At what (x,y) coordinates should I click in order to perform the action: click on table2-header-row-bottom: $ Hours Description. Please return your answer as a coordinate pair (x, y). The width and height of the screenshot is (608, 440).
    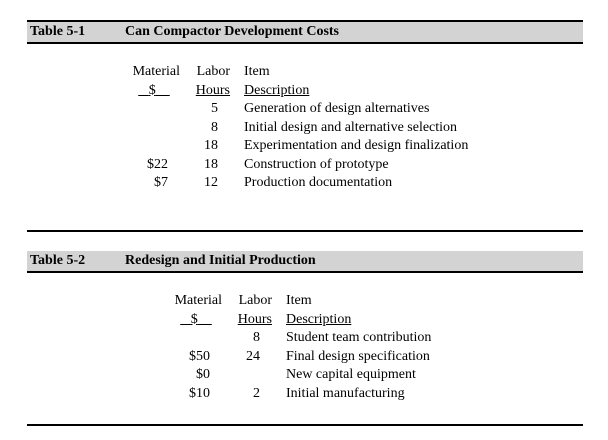
    Looking at the image, I should click on (362, 320).